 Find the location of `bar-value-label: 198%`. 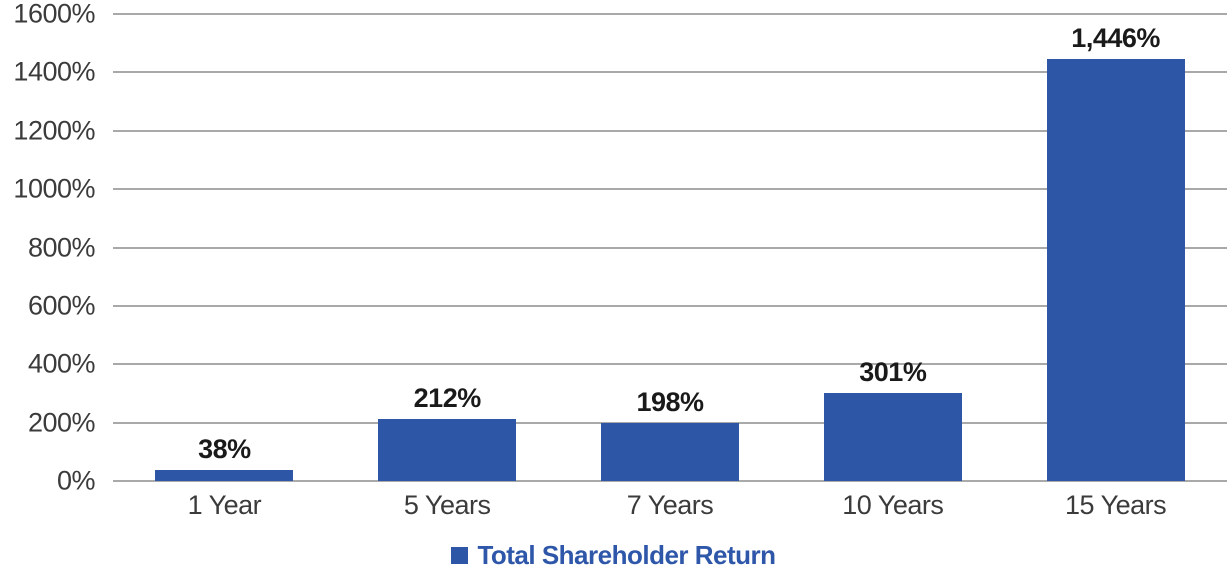

bar-value-label: 198% is located at coordinates (670, 402).